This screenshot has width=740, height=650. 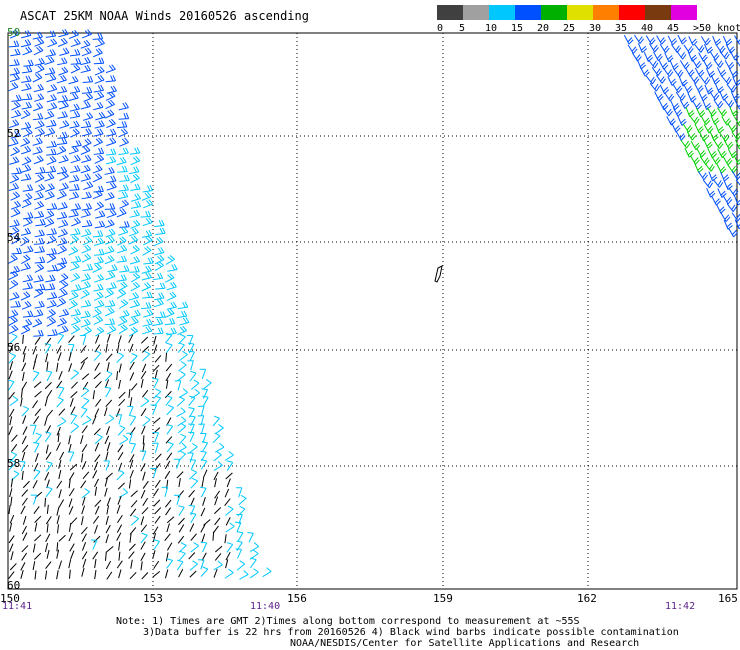 I want to click on time-label-mid: 11:40, so click(x=265, y=606).